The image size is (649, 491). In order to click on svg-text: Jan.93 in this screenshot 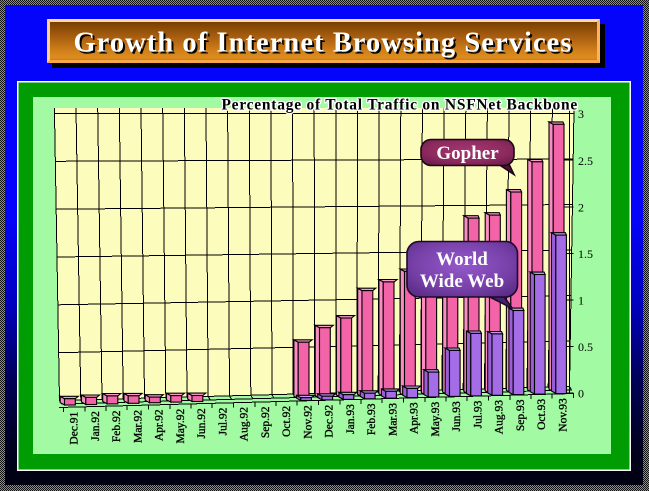, I will do `click(351, 419)`.